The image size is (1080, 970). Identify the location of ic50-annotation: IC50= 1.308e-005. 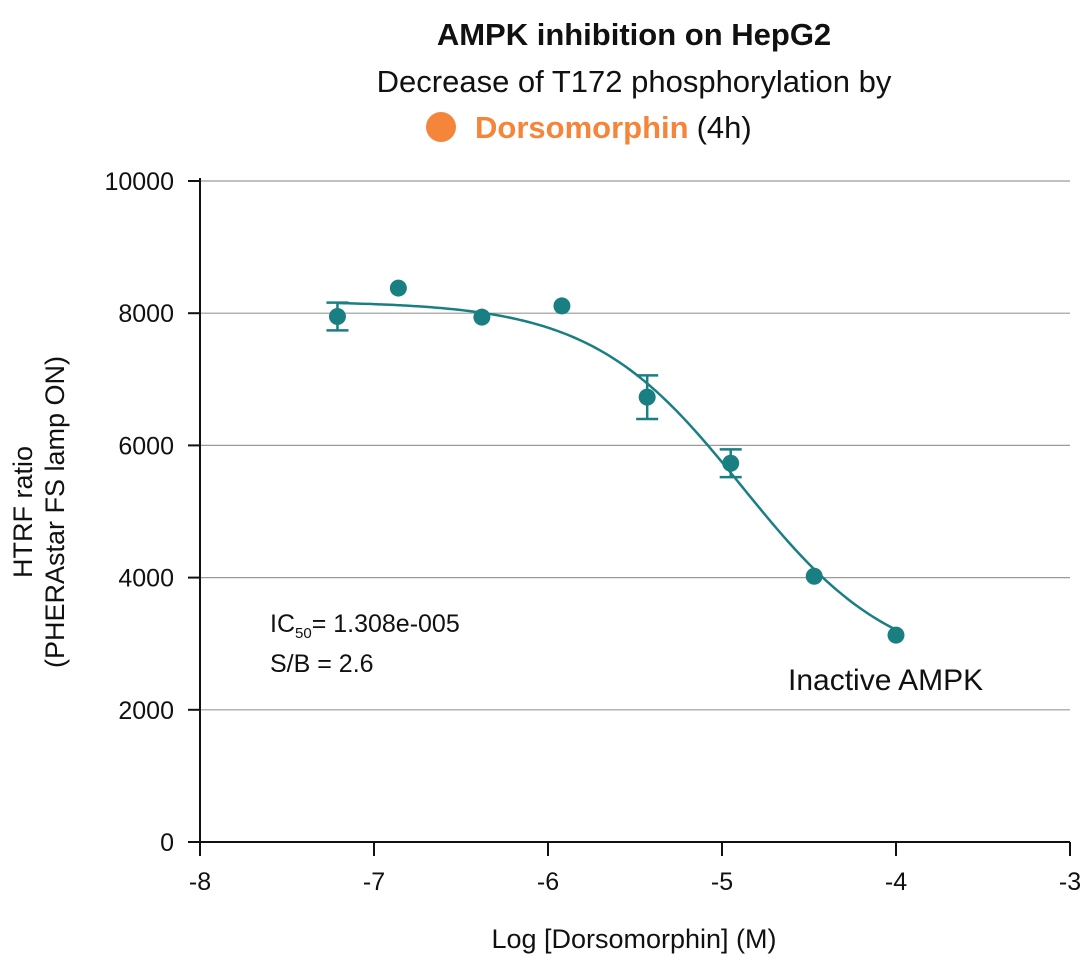
(365, 626).